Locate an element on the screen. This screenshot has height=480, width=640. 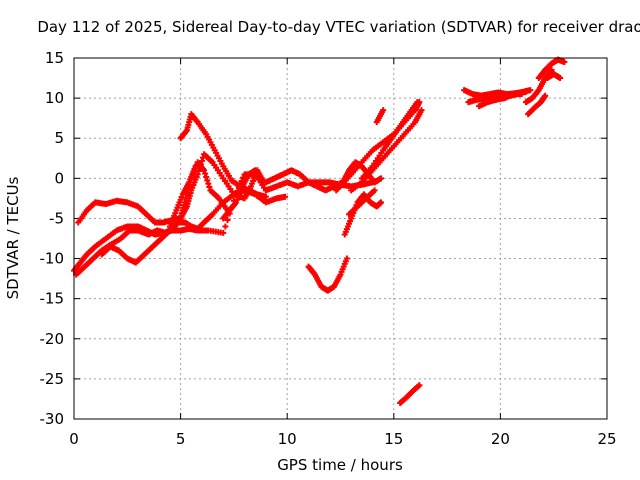
y-tick-labels: -30 -25 -20 -15 -10 -5 0 5 10 15 is located at coordinates (52, 238).